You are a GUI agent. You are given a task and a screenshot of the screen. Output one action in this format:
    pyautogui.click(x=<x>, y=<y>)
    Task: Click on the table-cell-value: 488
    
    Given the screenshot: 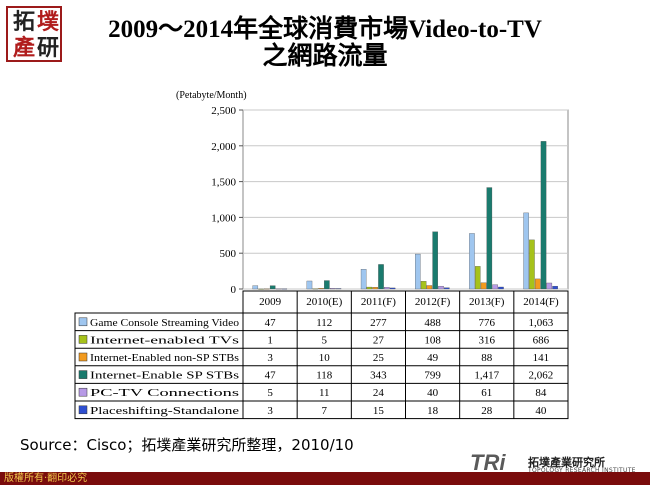 What is the action you would take?
    pyautogui.click(x=432, y=323)
    